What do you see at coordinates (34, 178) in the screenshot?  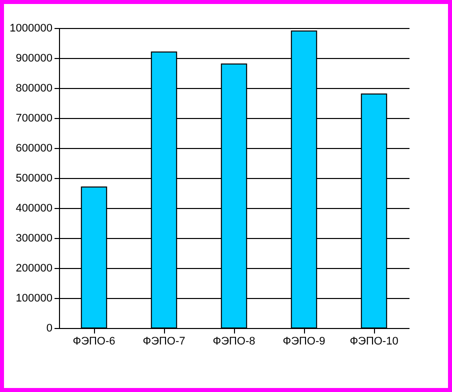 I see `y-tick-label: 500000` at bounding box center [34, 178].